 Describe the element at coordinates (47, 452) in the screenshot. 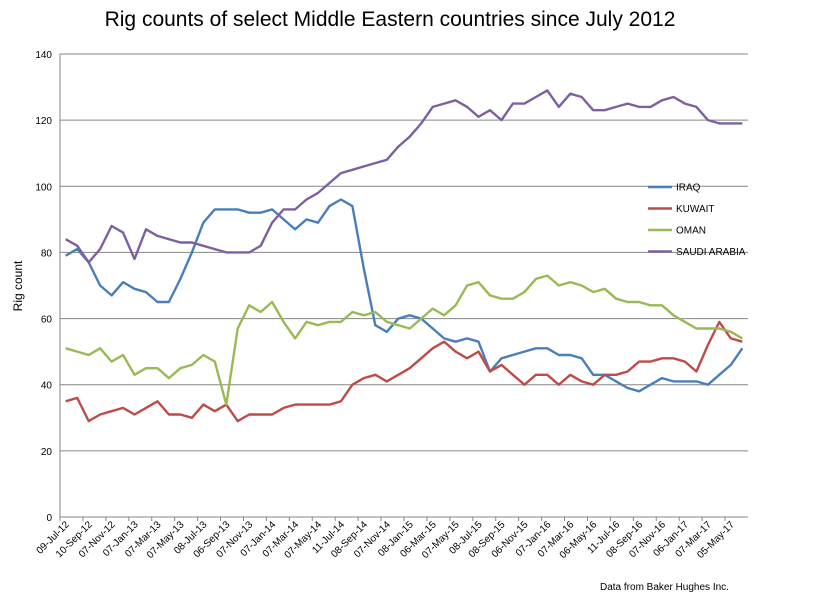

I see `y-tick-label-20: 20` at that location.